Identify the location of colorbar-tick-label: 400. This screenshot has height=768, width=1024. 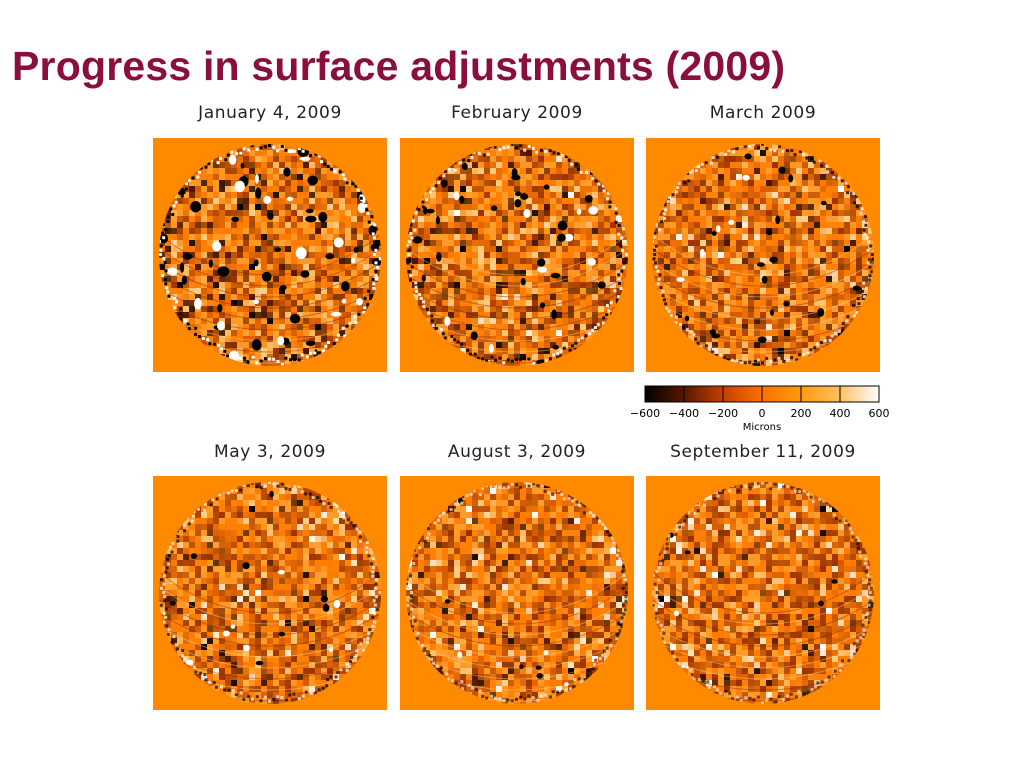
(840, 413).